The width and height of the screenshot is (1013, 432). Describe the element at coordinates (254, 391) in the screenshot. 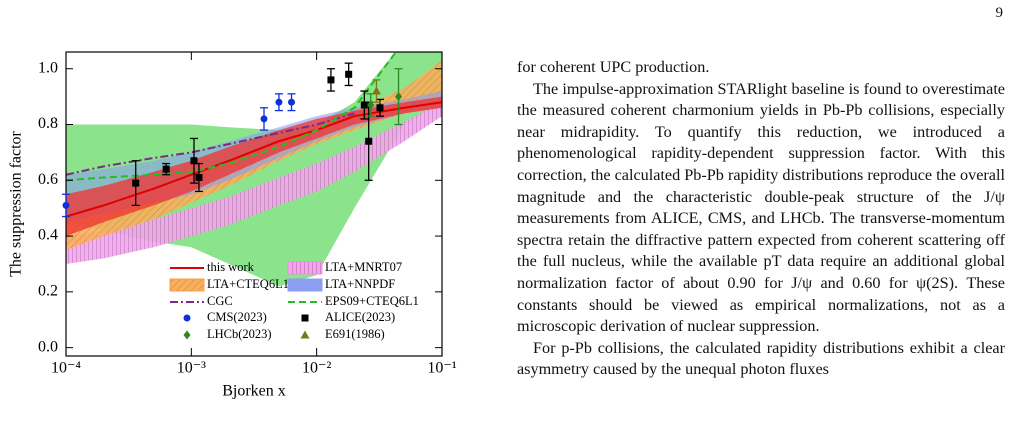

I see `x-axis-label: Bjorken x` at that location.